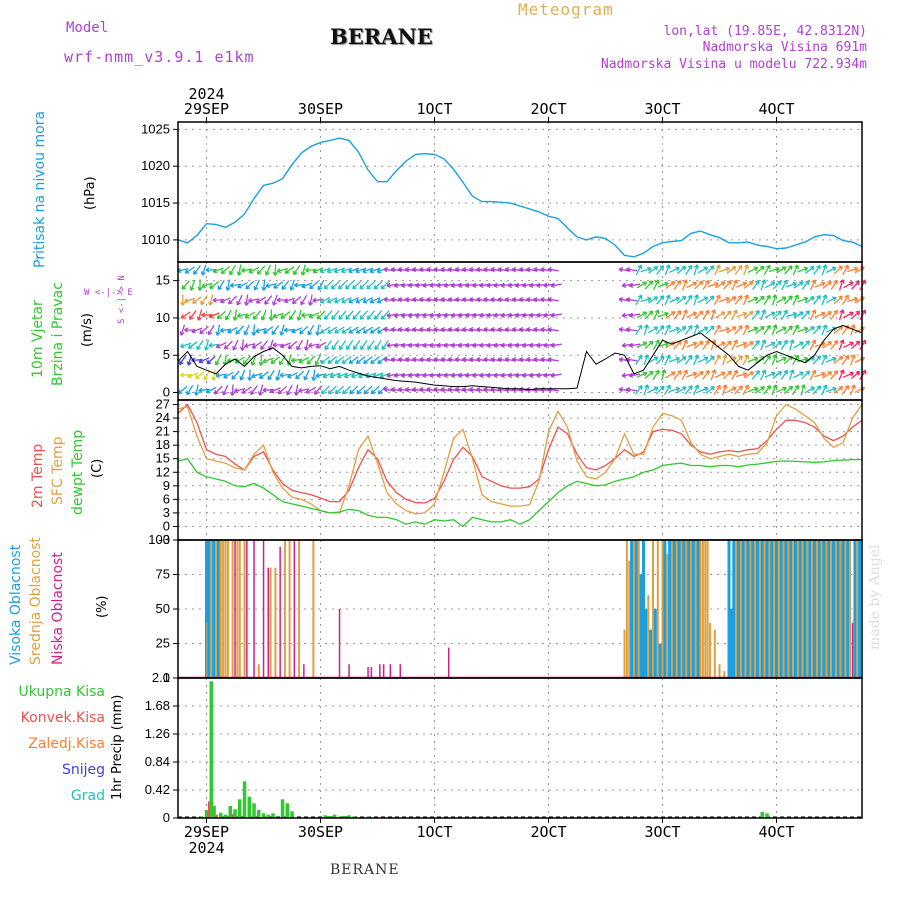 Image resolution: width=900 pixels, height=900 pixels. I want to click on station-title: BERANE, so click(381, 36).